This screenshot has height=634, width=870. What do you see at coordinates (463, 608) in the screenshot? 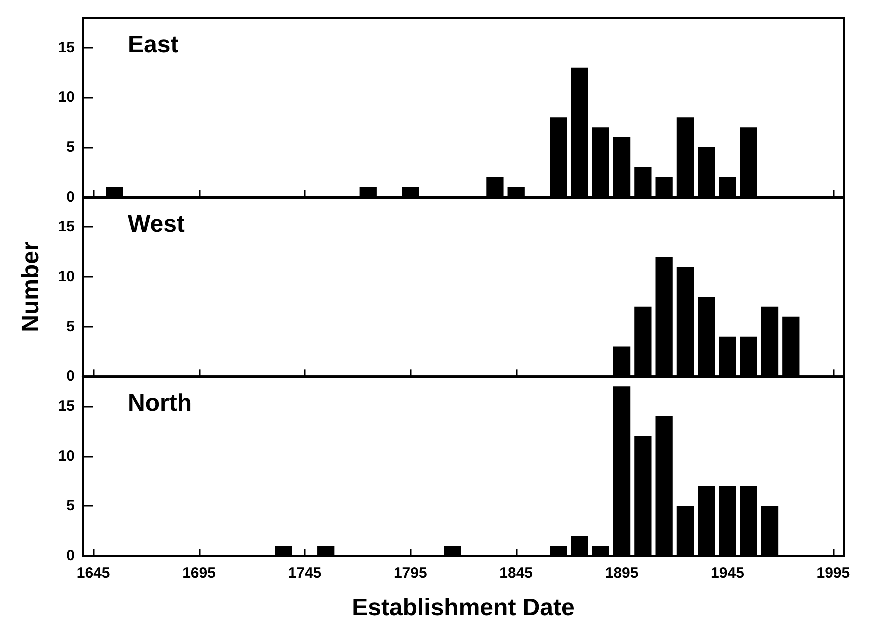
I see `x-axis-title: Establishment Date` at bounding box center [463, 608].